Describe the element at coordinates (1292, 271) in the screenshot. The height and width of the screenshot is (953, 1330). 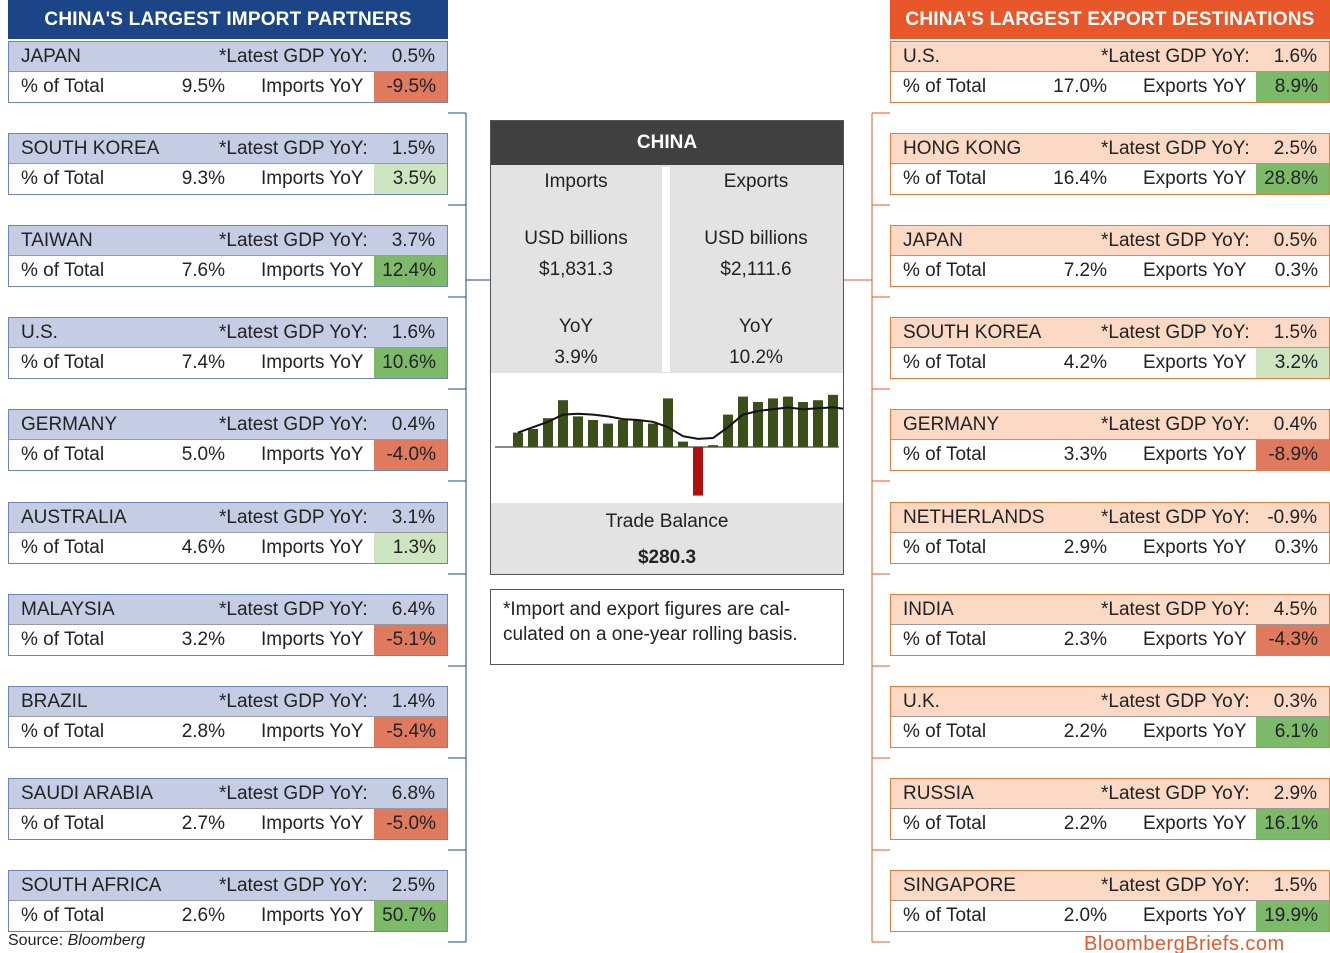
I see `yoy-value: 0.3%` at that location.